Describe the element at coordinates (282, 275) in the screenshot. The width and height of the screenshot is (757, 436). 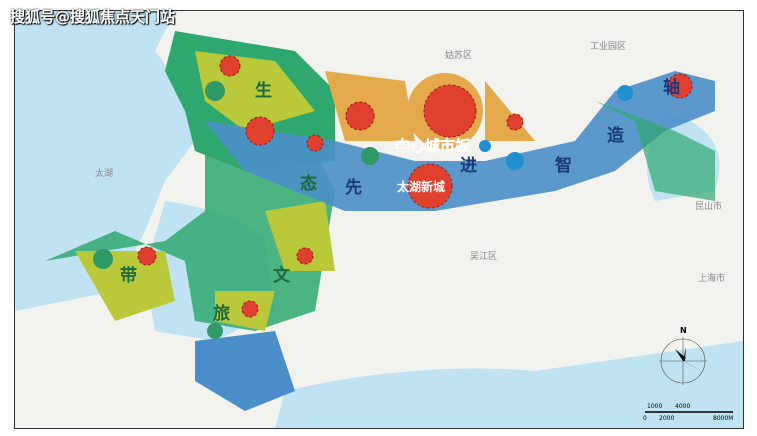
I see `belt-char: 文` at that location.